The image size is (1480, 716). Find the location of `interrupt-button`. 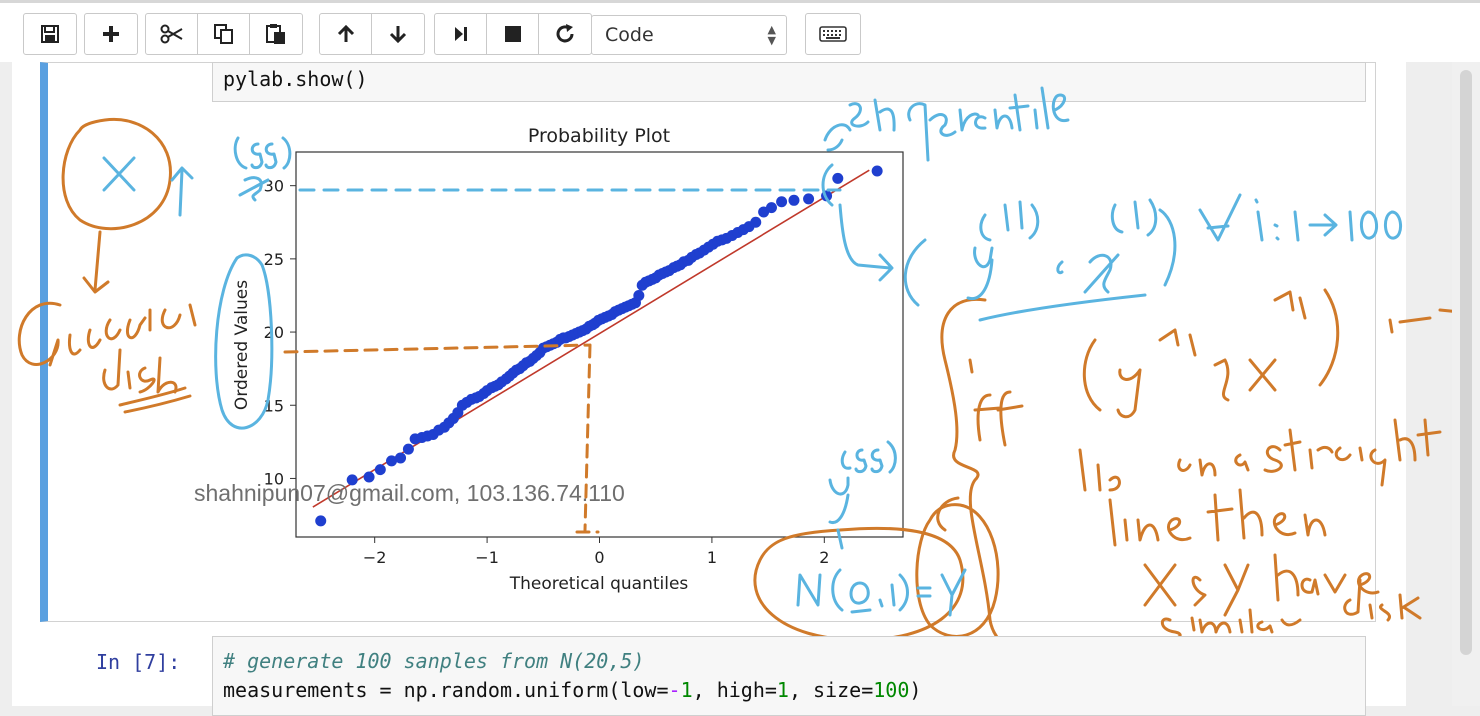

interrupt-button is located at coordinates (513, 34).